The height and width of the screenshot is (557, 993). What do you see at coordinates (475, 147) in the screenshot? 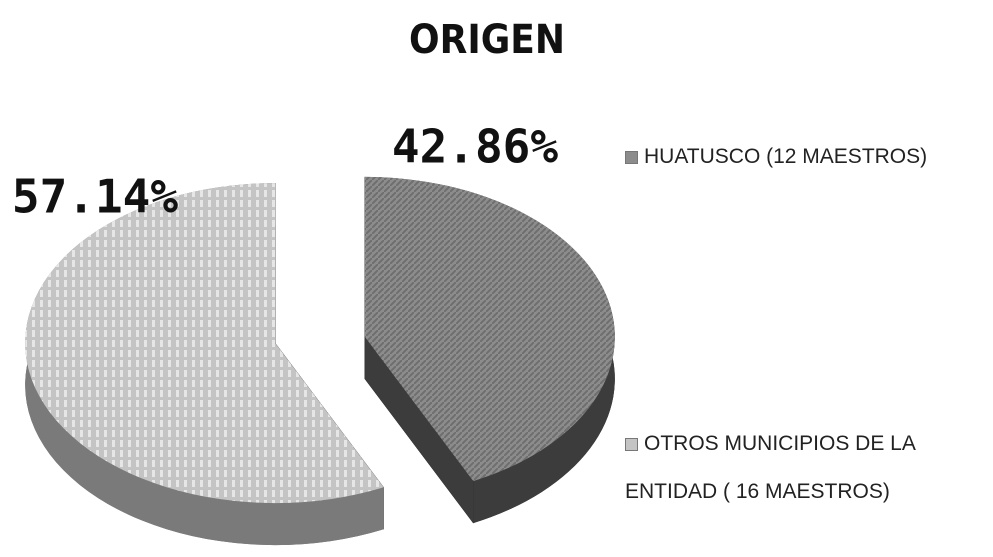
I see `data-label: 42.86%` at bounding box center [475, 147].